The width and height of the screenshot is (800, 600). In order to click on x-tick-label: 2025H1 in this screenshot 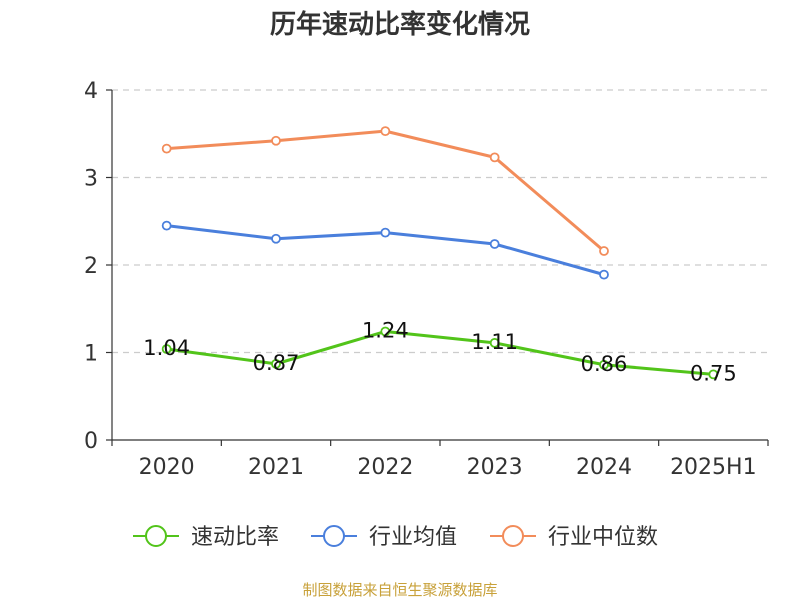, I will do `click(713, 467)`.